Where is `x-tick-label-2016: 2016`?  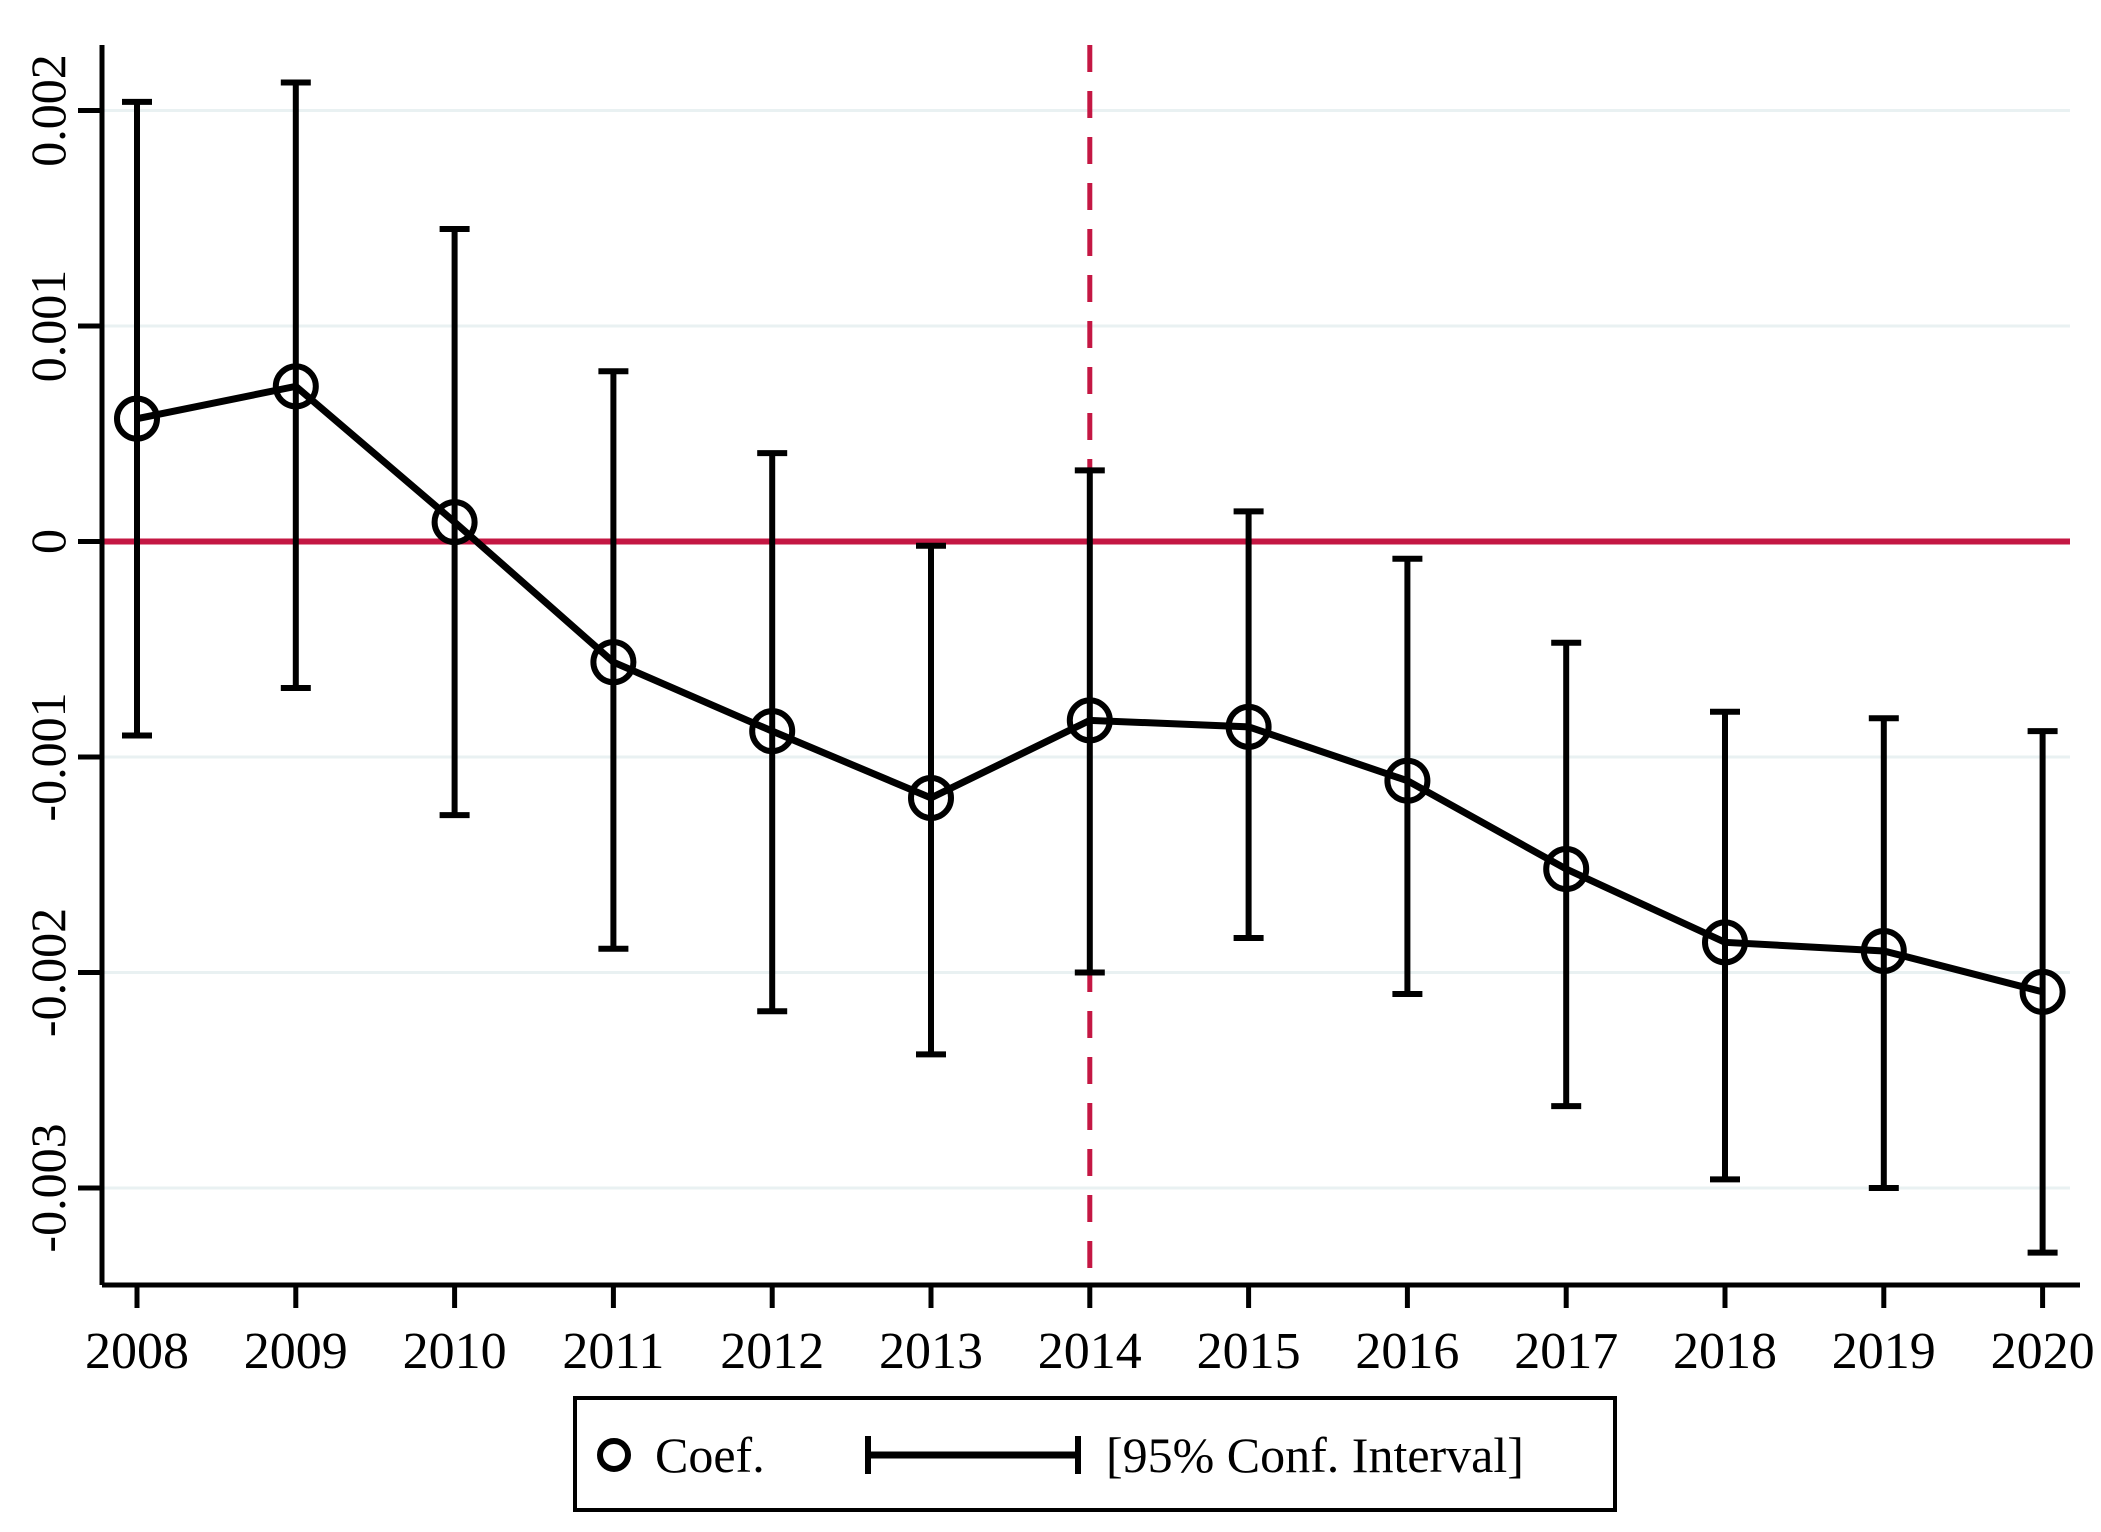 x-tick-label-2016: 2016 is located at coordinates (1407, 1351).